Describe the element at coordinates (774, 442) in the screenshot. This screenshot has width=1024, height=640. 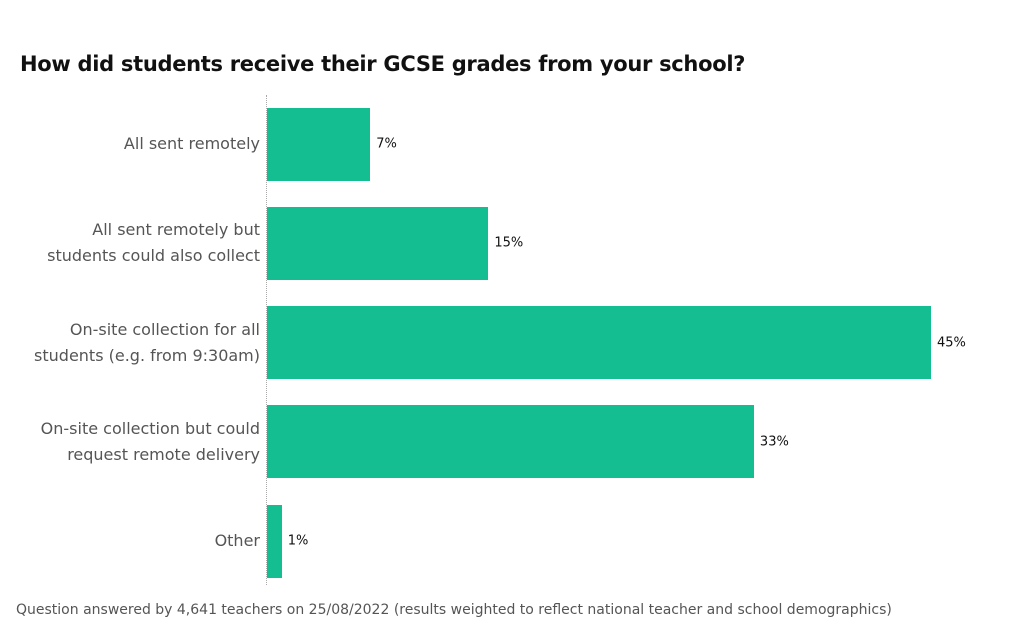
I see `value-label: 33%` at that location.